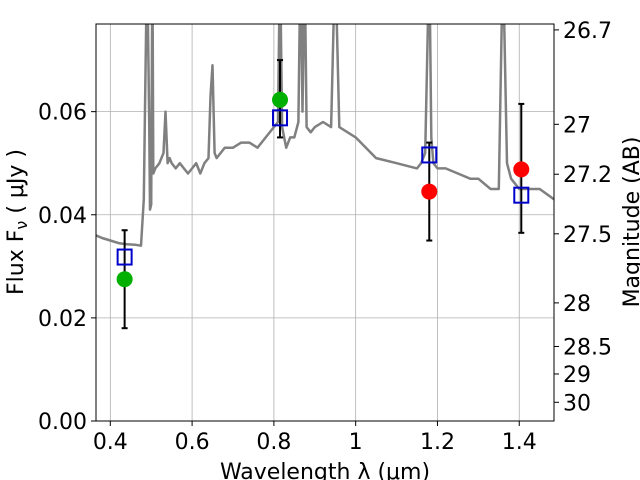 The width and height of the screenshot is (640, 480). Describe the element at coordinates (356, 442) in the screenshot. I see `x-tick-label: 1` at that location.